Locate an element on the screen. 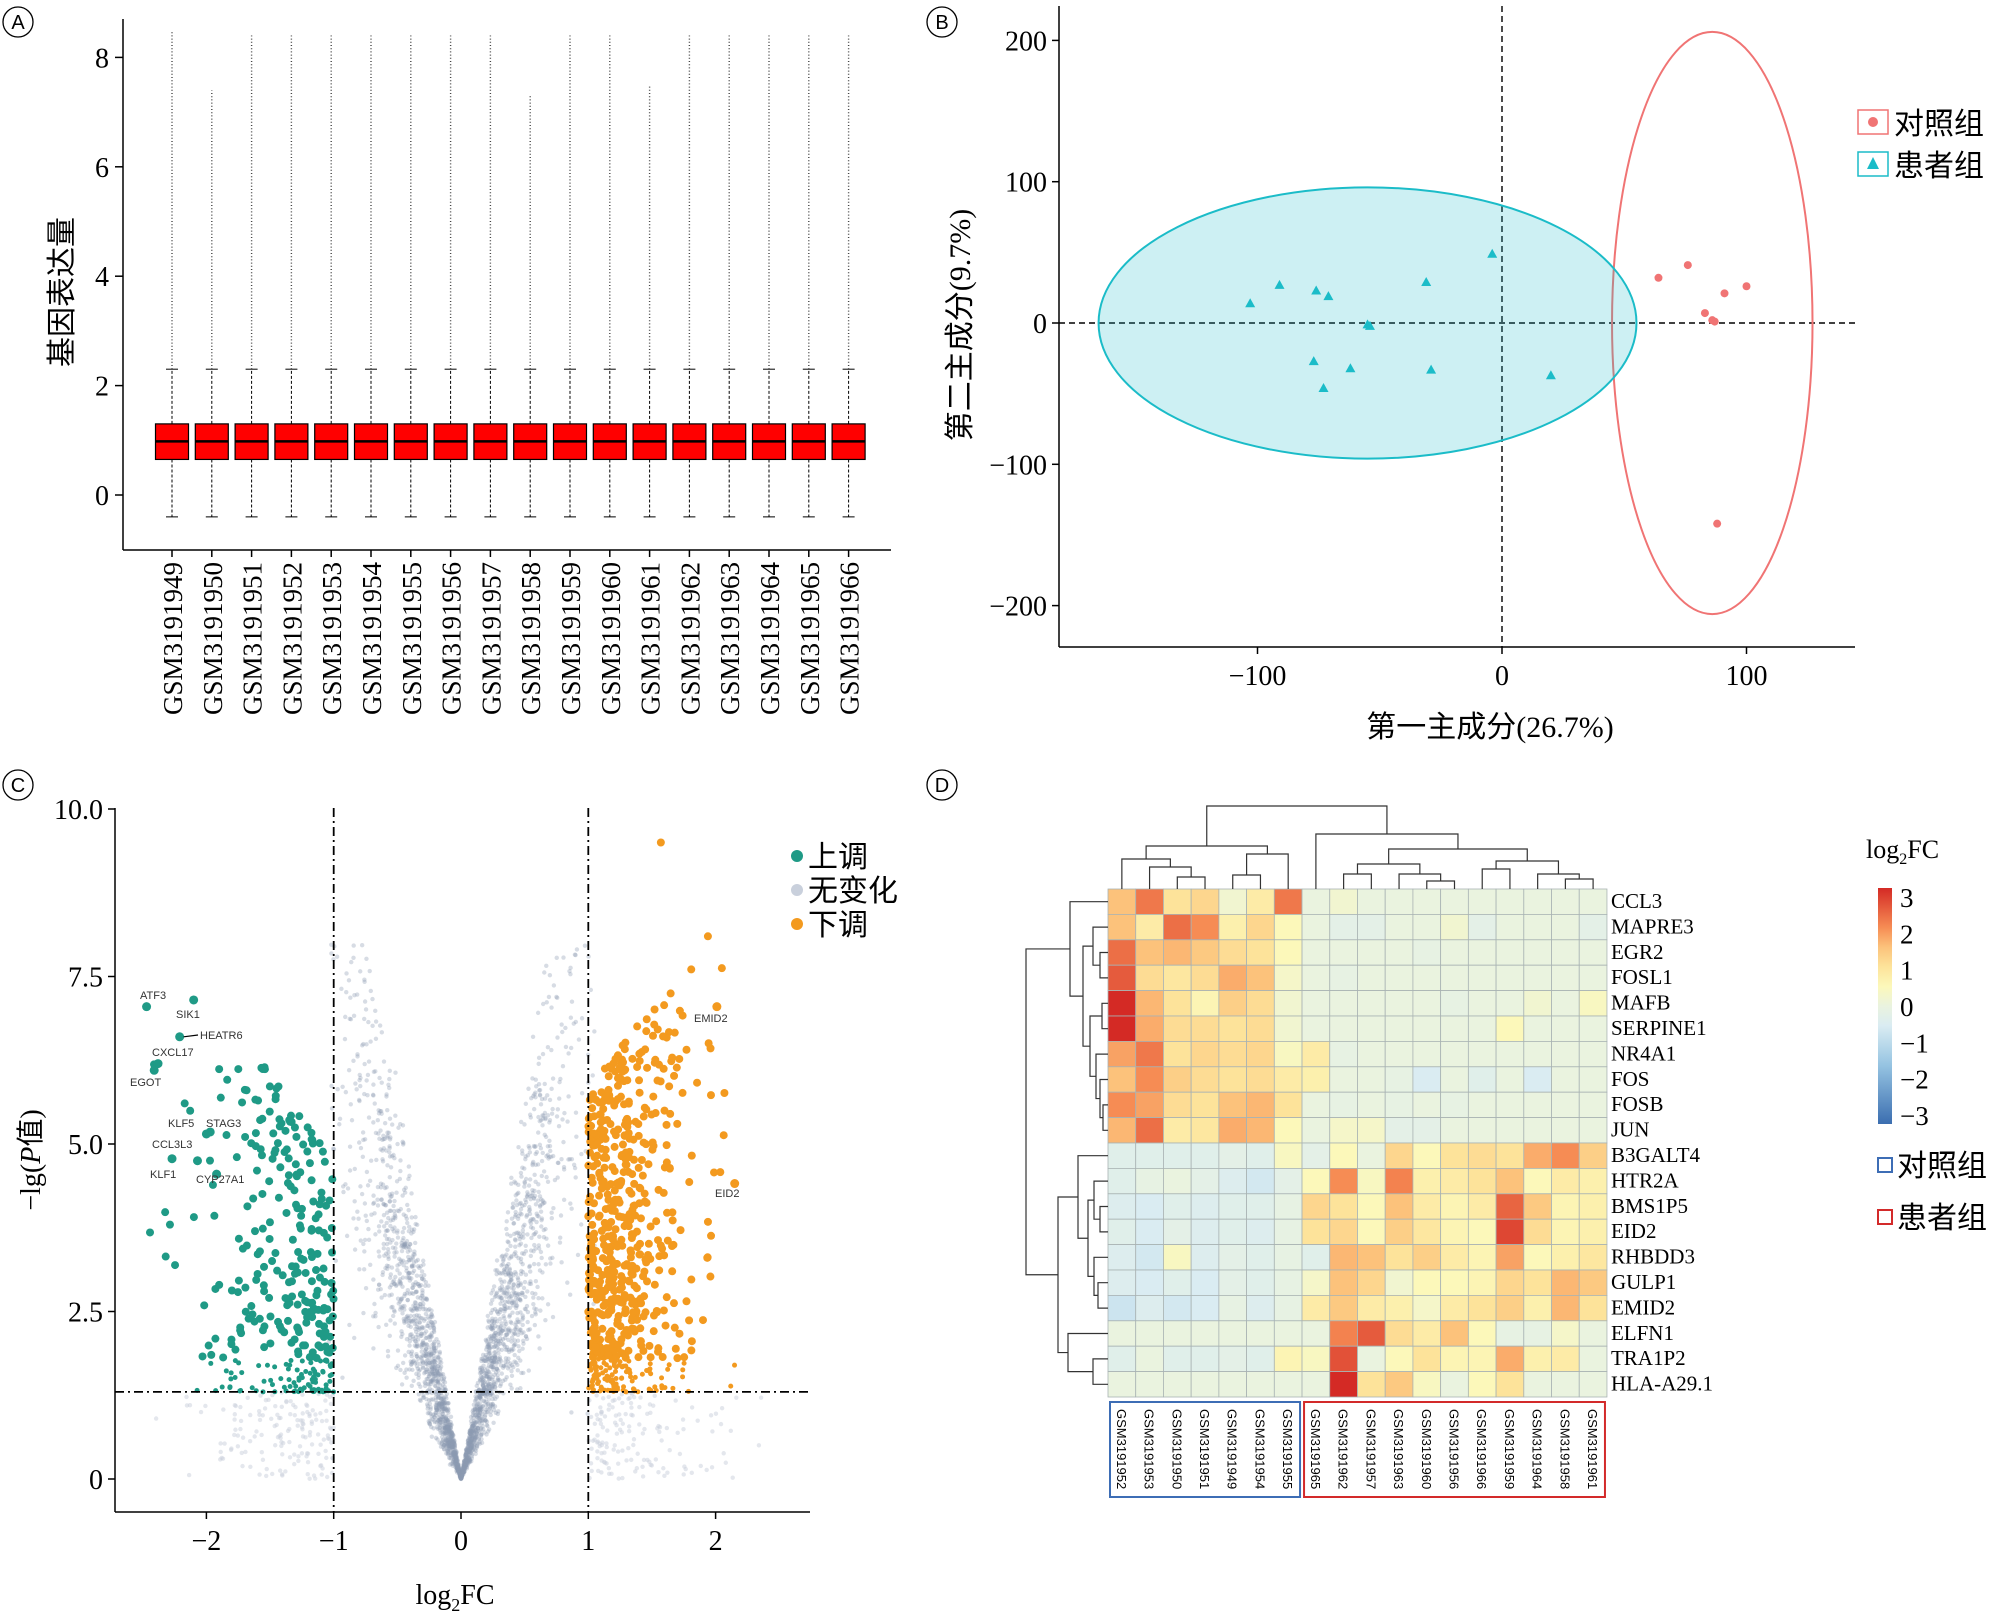 The height and width of the screenshot is (1612, 1995). heatmap-cell-FOSB-GSM3191957 is located at coordinates (1371, 1104).